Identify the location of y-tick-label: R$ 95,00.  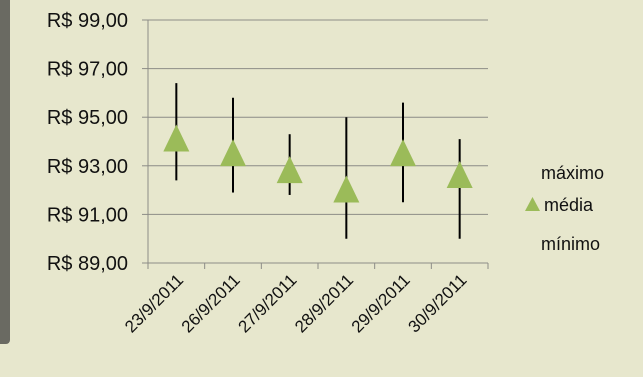
(87, 118).